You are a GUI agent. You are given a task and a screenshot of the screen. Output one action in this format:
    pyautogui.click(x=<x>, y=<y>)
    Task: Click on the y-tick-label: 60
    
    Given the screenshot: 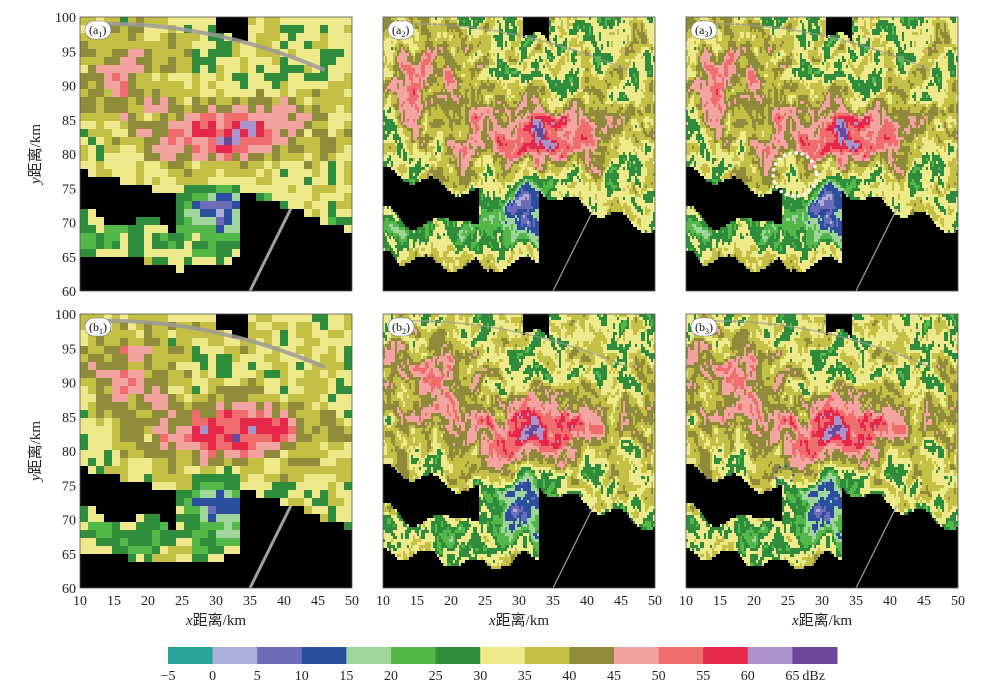 What is the action you would take?
    pyautogui.click(x=69, y=292)
    